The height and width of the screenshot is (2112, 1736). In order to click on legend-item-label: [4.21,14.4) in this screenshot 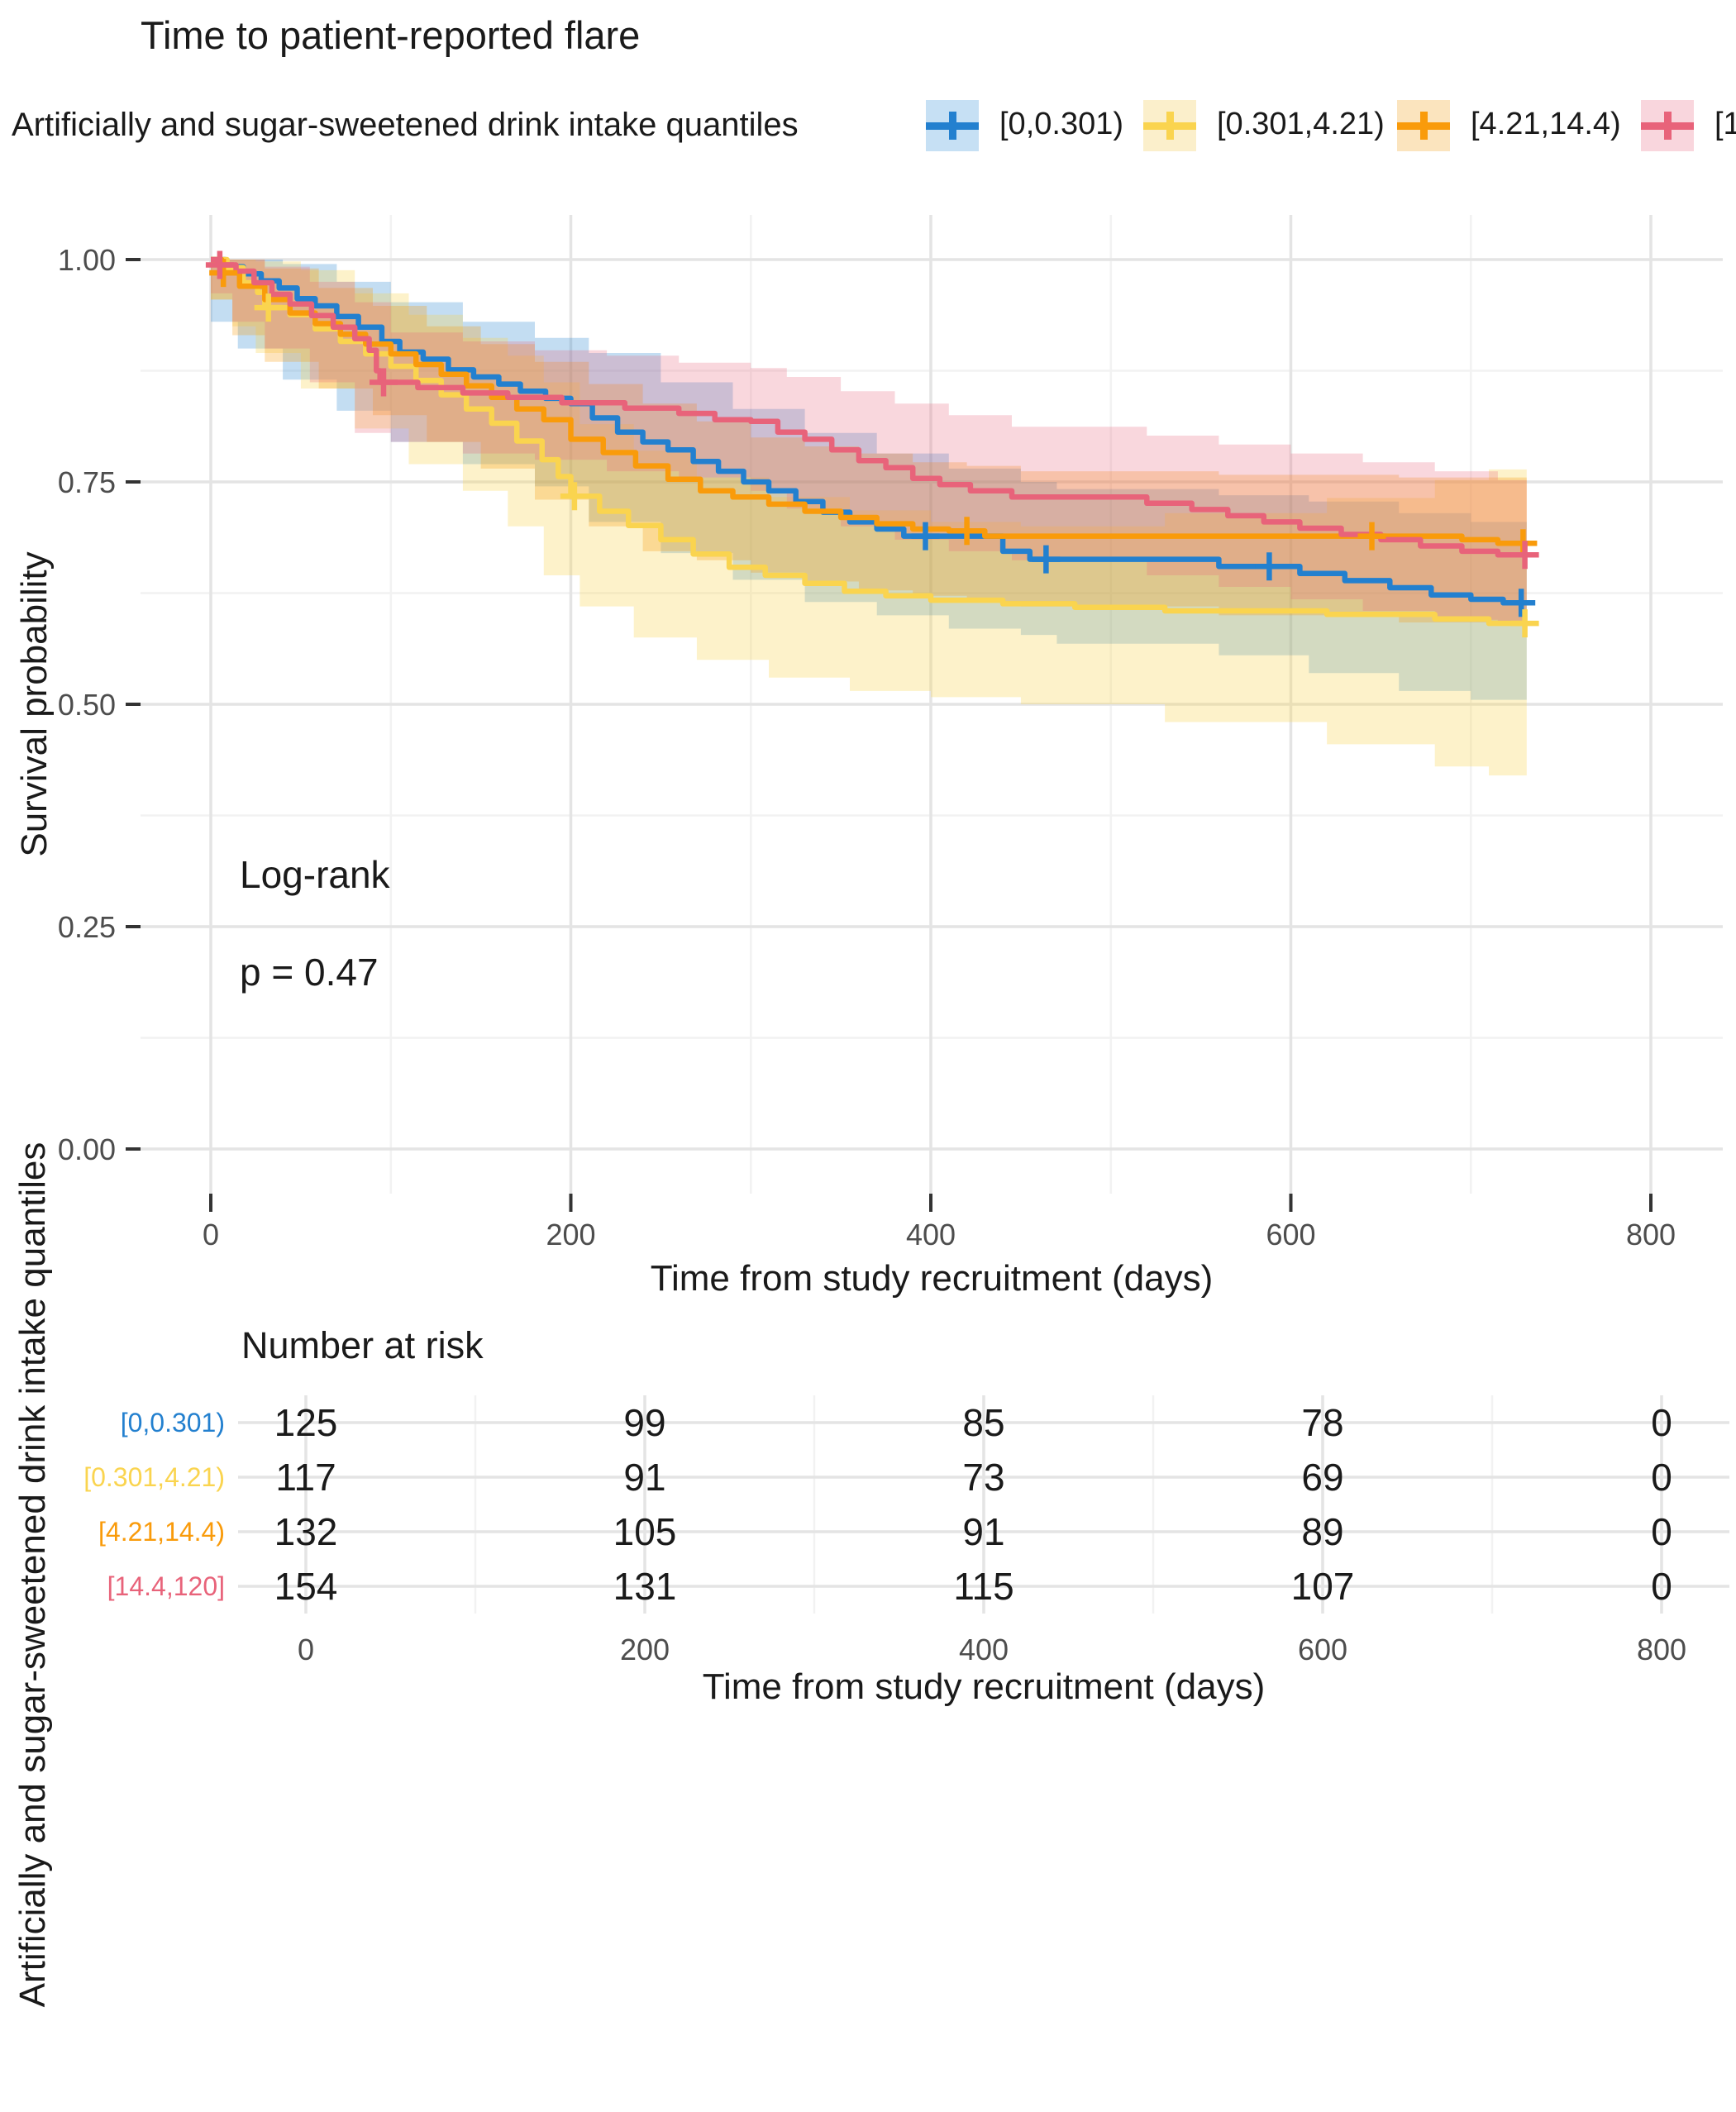, I will do `click(1546, 124)`.